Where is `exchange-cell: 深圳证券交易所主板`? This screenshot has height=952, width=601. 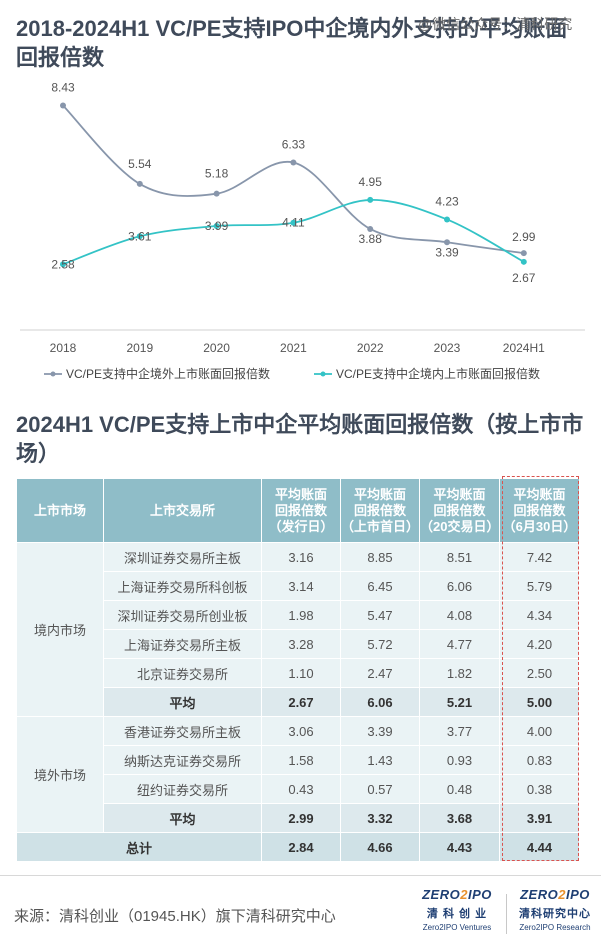 exchange-cell: 深圳证券交易所主板 is located at coordinates (182, 557).